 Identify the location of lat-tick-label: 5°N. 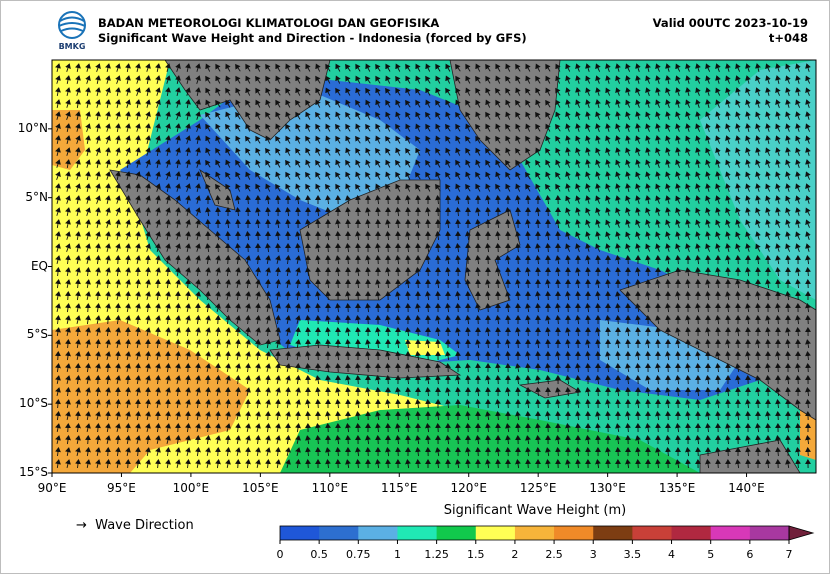
(36, 196).